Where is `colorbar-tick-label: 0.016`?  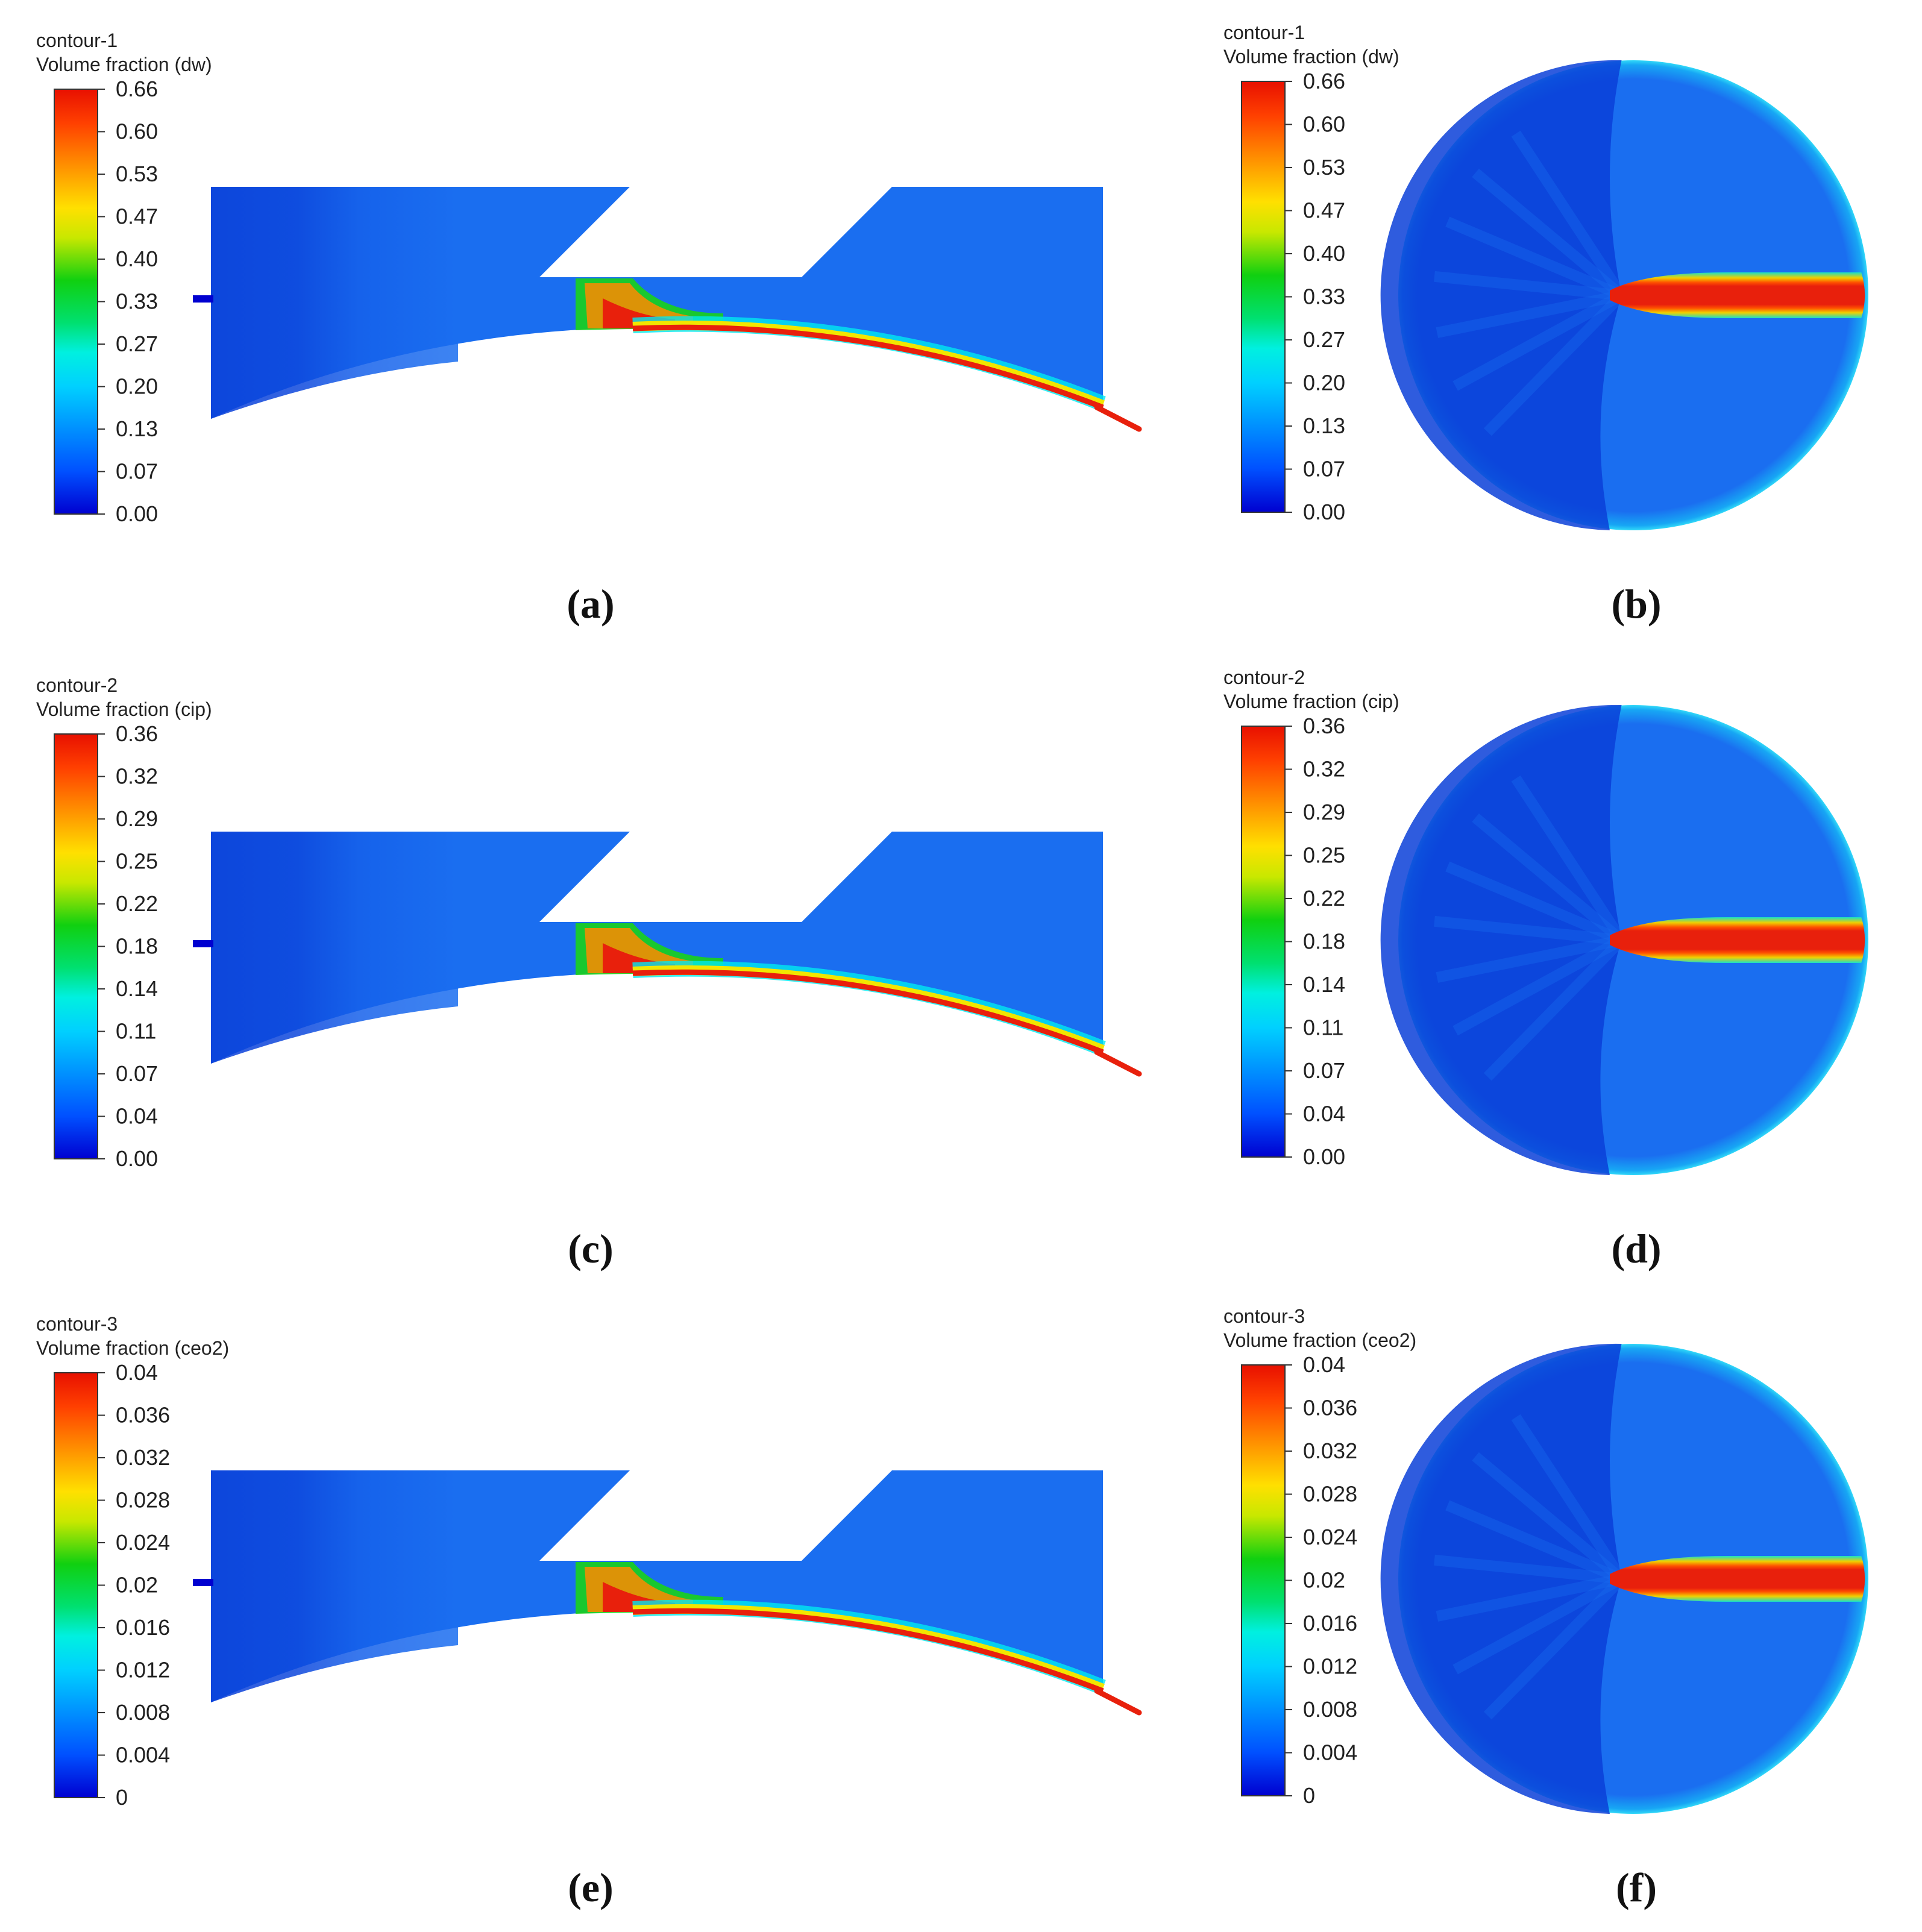 colorbar-tick-label: 0.016 is located at coordinates (143, 1627).